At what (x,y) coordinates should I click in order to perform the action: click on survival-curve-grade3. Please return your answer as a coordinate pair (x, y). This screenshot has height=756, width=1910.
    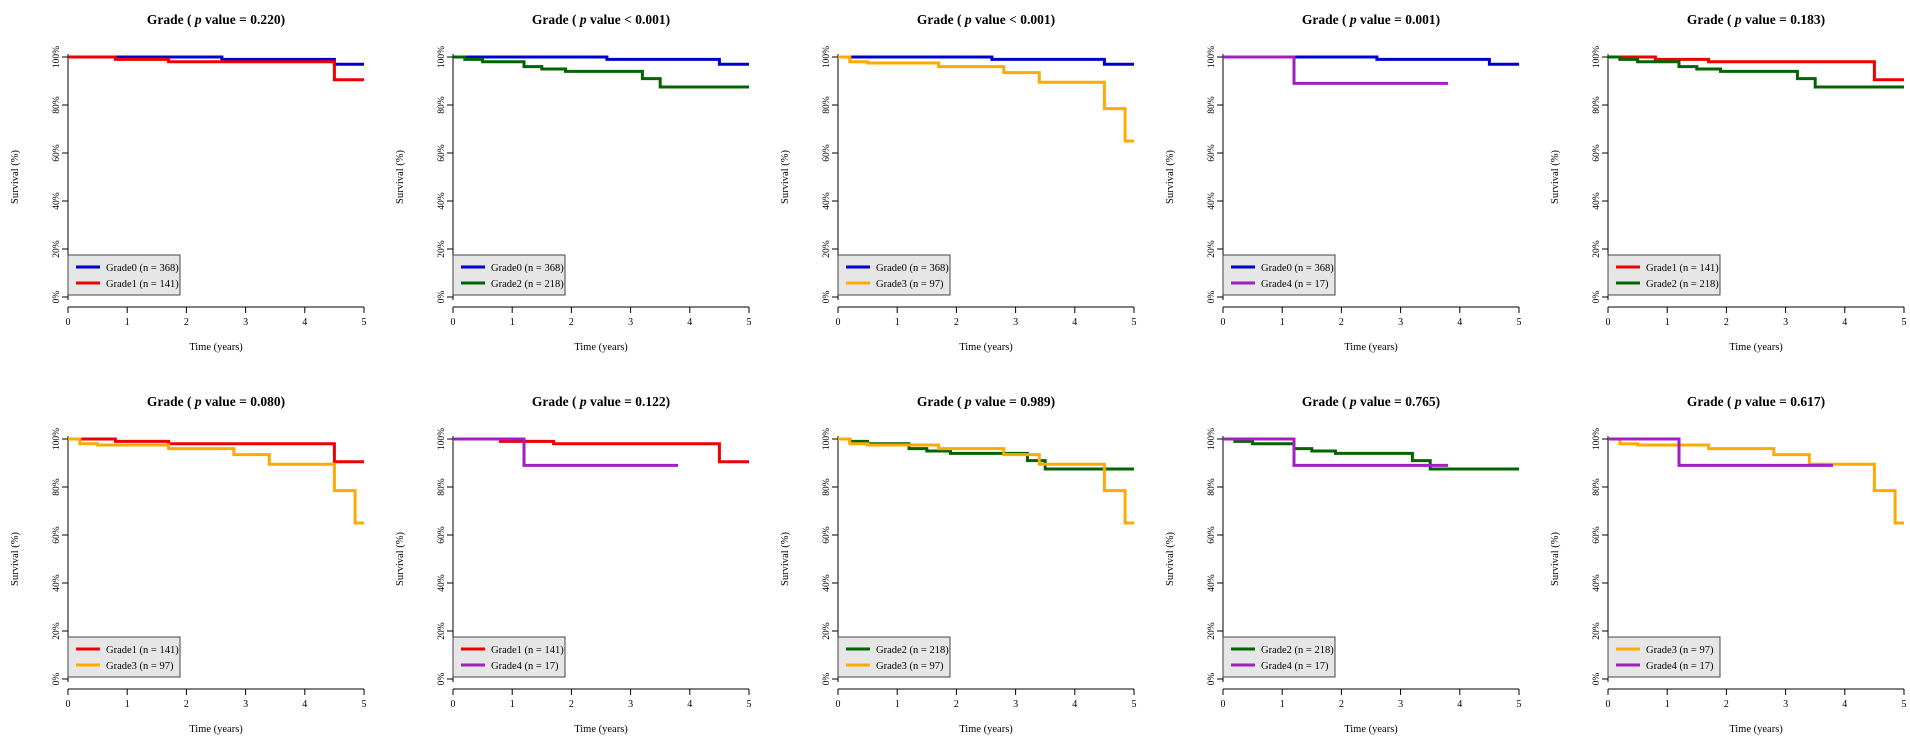
    Looking at the image, I should click on (1756, 481).